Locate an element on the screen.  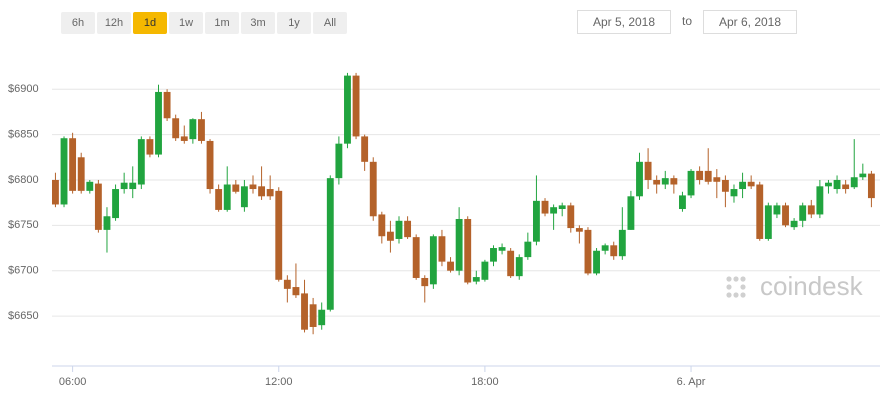
watermark: coindesk is located at coordinates (812, 286).